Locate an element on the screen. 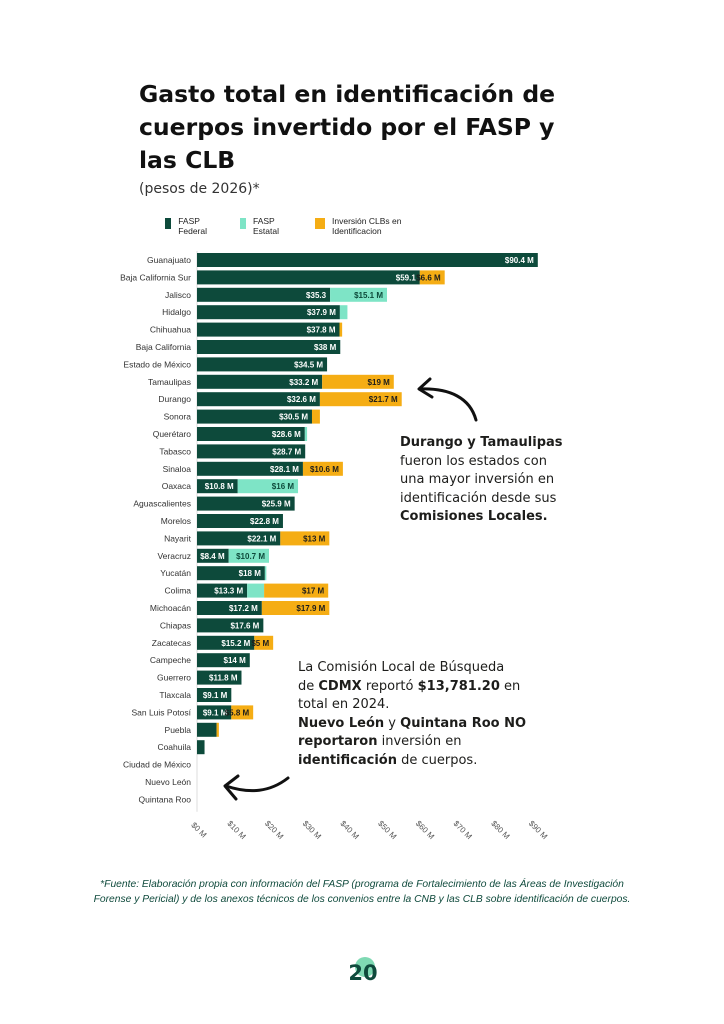 This screenshot has height=1024, width=724. data-label-fasp-federal-campeche: $14 M is located at coordinates (235, 660).